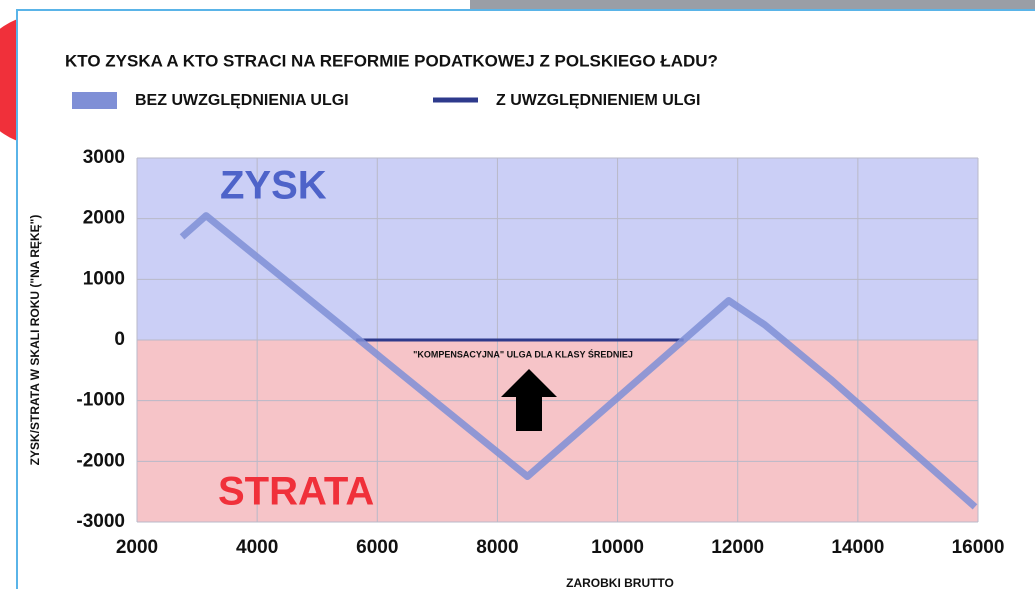 Image resolution: width=1035 pixels, height=589 pixels. Describe the element at coordinates (620, 582) in the screenshot. I see `x-axis-label: ZAROBKI BRUTTO` at that location.